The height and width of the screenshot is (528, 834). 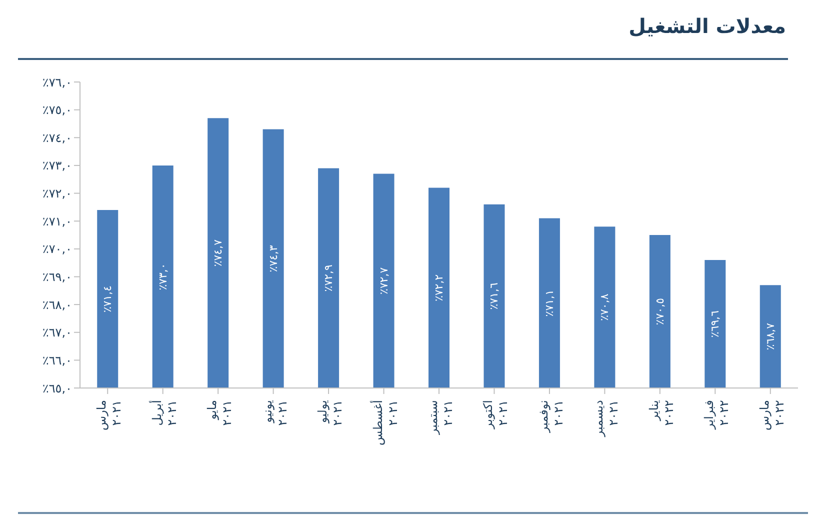 I want to click on x-tick-label: يناير ٢٠٢٢, so click(x=661, y=413).